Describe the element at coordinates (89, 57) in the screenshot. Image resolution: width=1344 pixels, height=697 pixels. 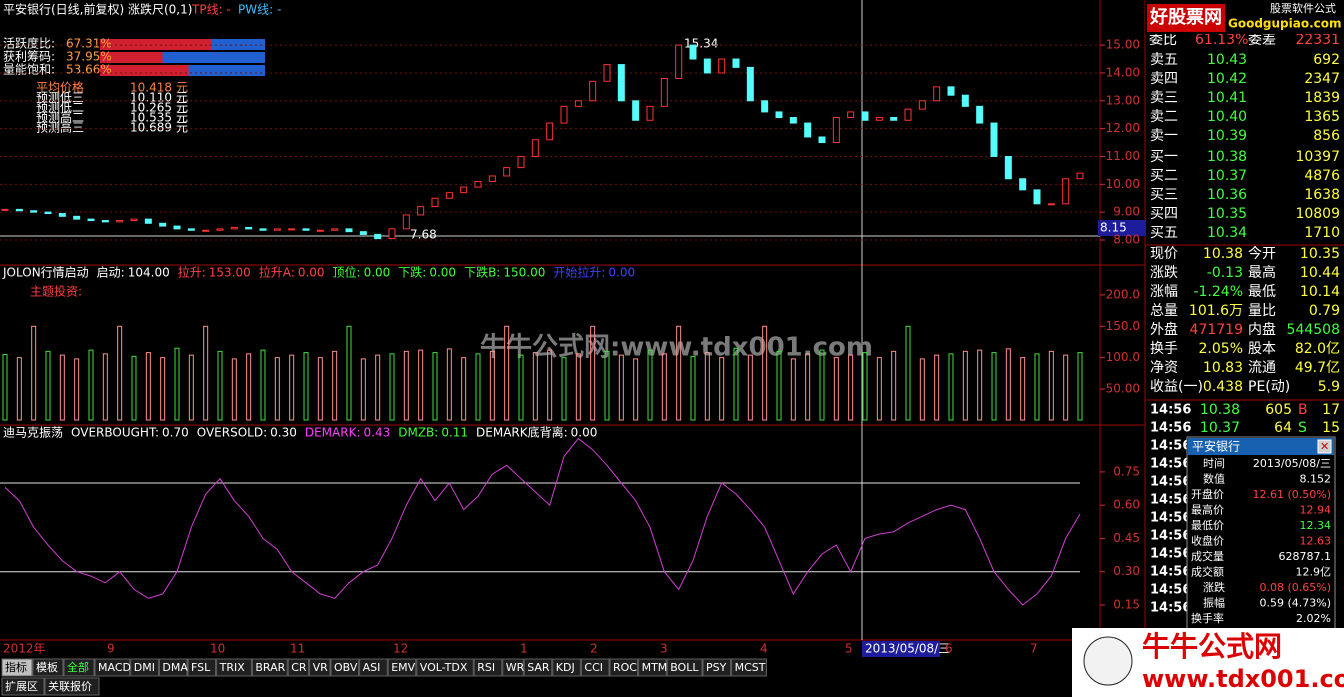
I see `meter-text: 37.95%` at that location.